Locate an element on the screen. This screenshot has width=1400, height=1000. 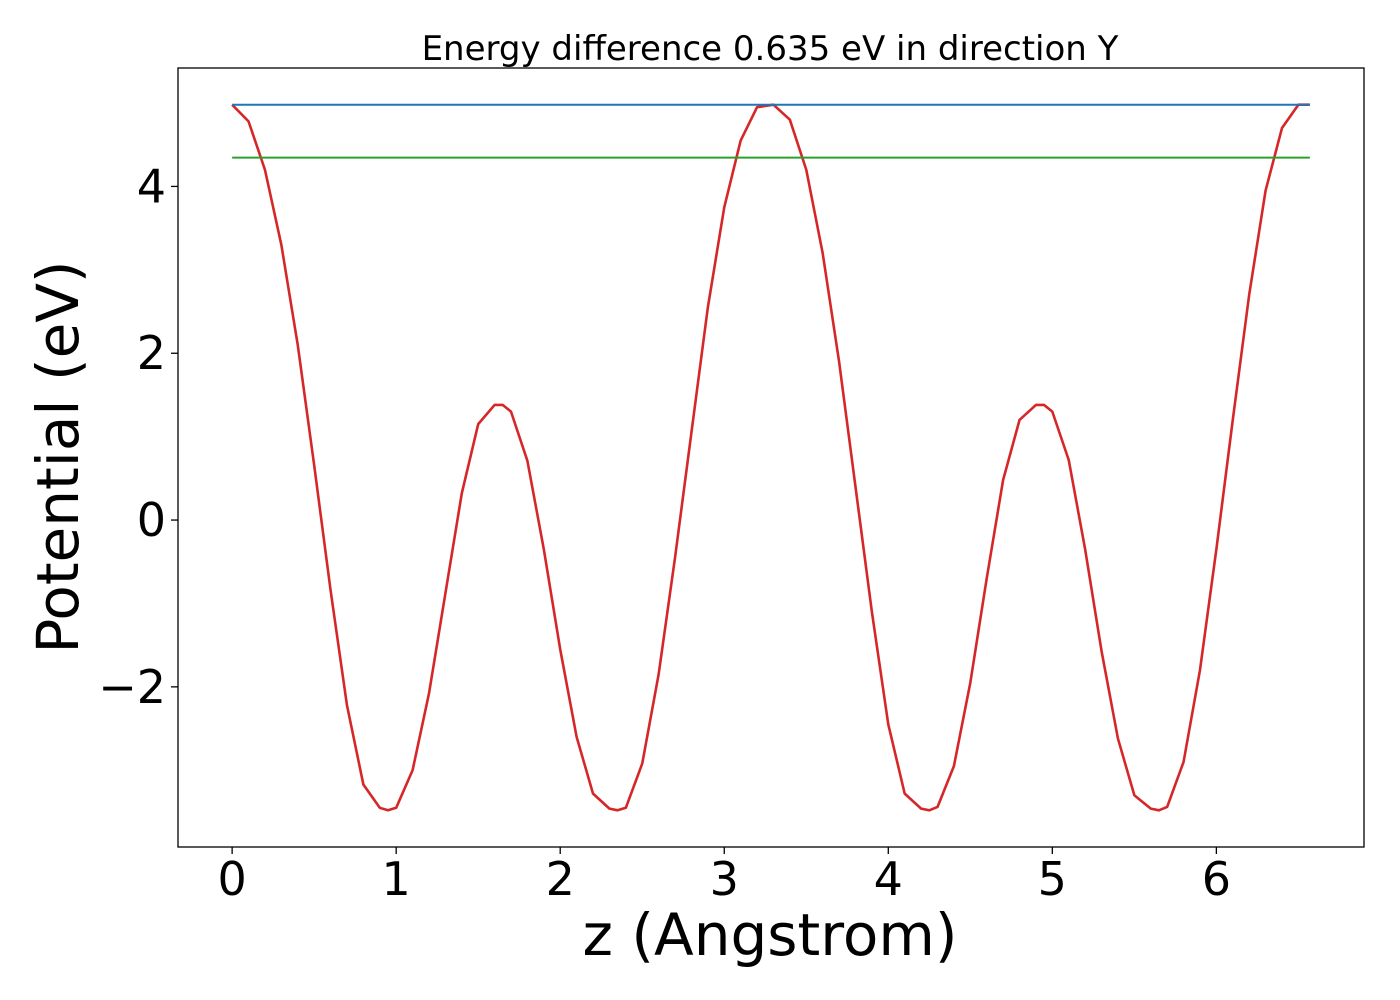
y-axis: −2 0 2 4 is located at coordinates (138, 436).